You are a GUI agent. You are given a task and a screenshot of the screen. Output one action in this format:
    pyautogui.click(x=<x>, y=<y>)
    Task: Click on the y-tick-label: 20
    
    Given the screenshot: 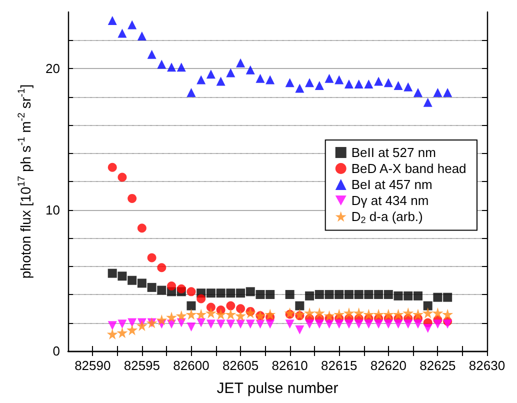 What is the action you would take?
    pyautogui.click(x=53, y=68)
    